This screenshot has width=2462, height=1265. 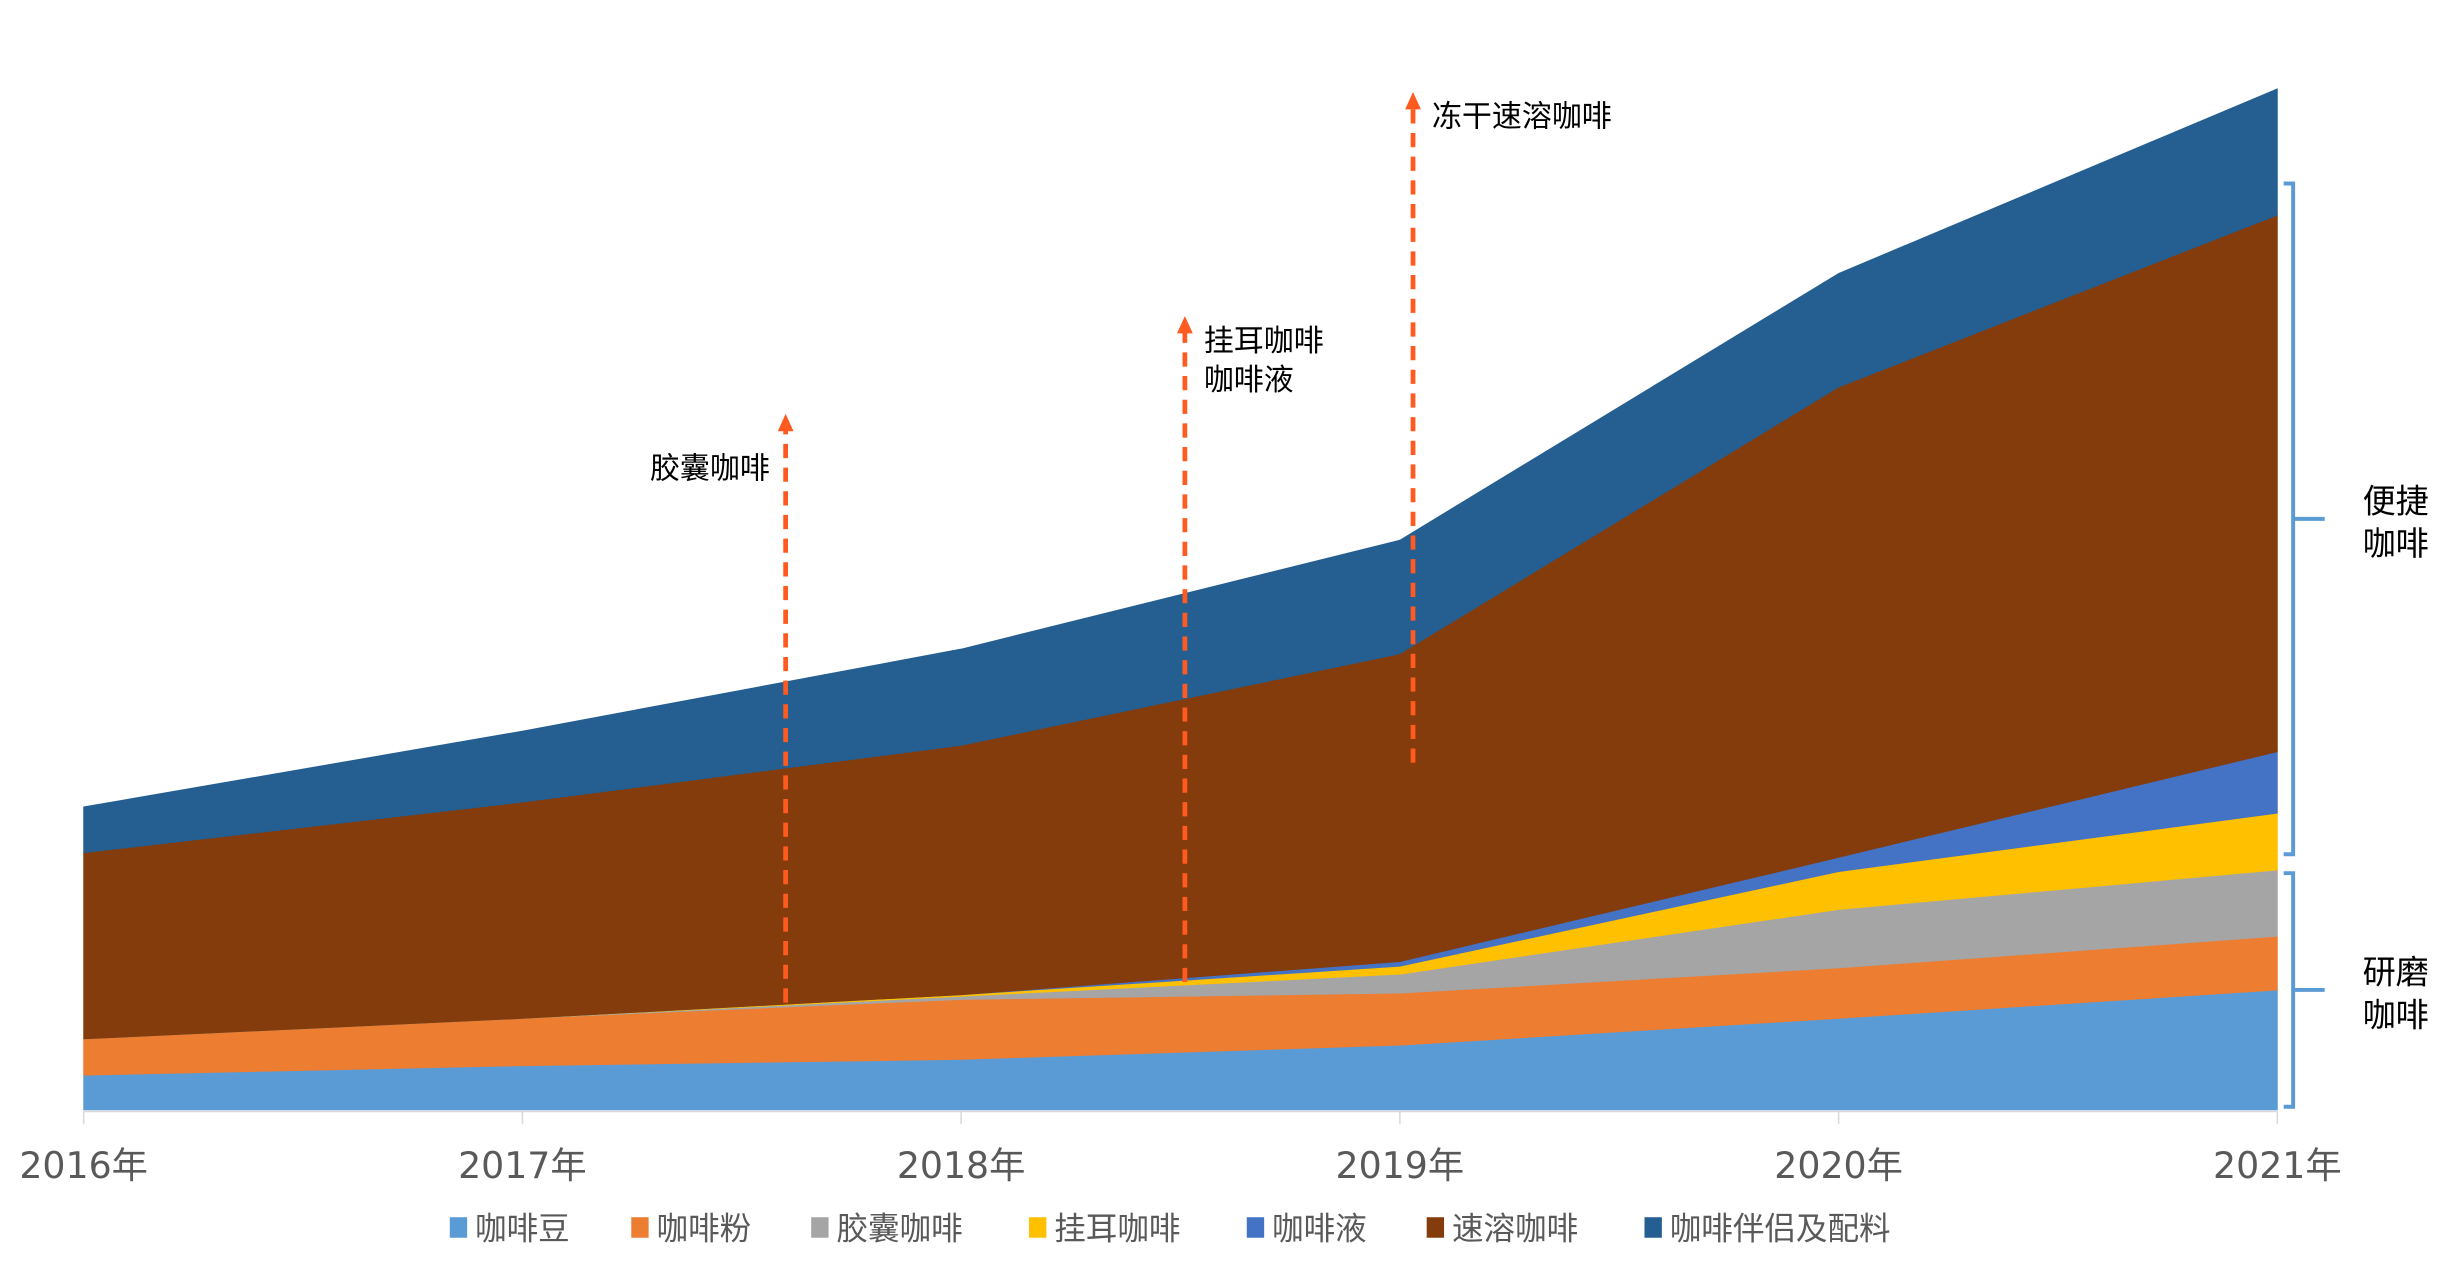 I want to click on legend-label: 咖啡粉, so click(x=704, y=1229).